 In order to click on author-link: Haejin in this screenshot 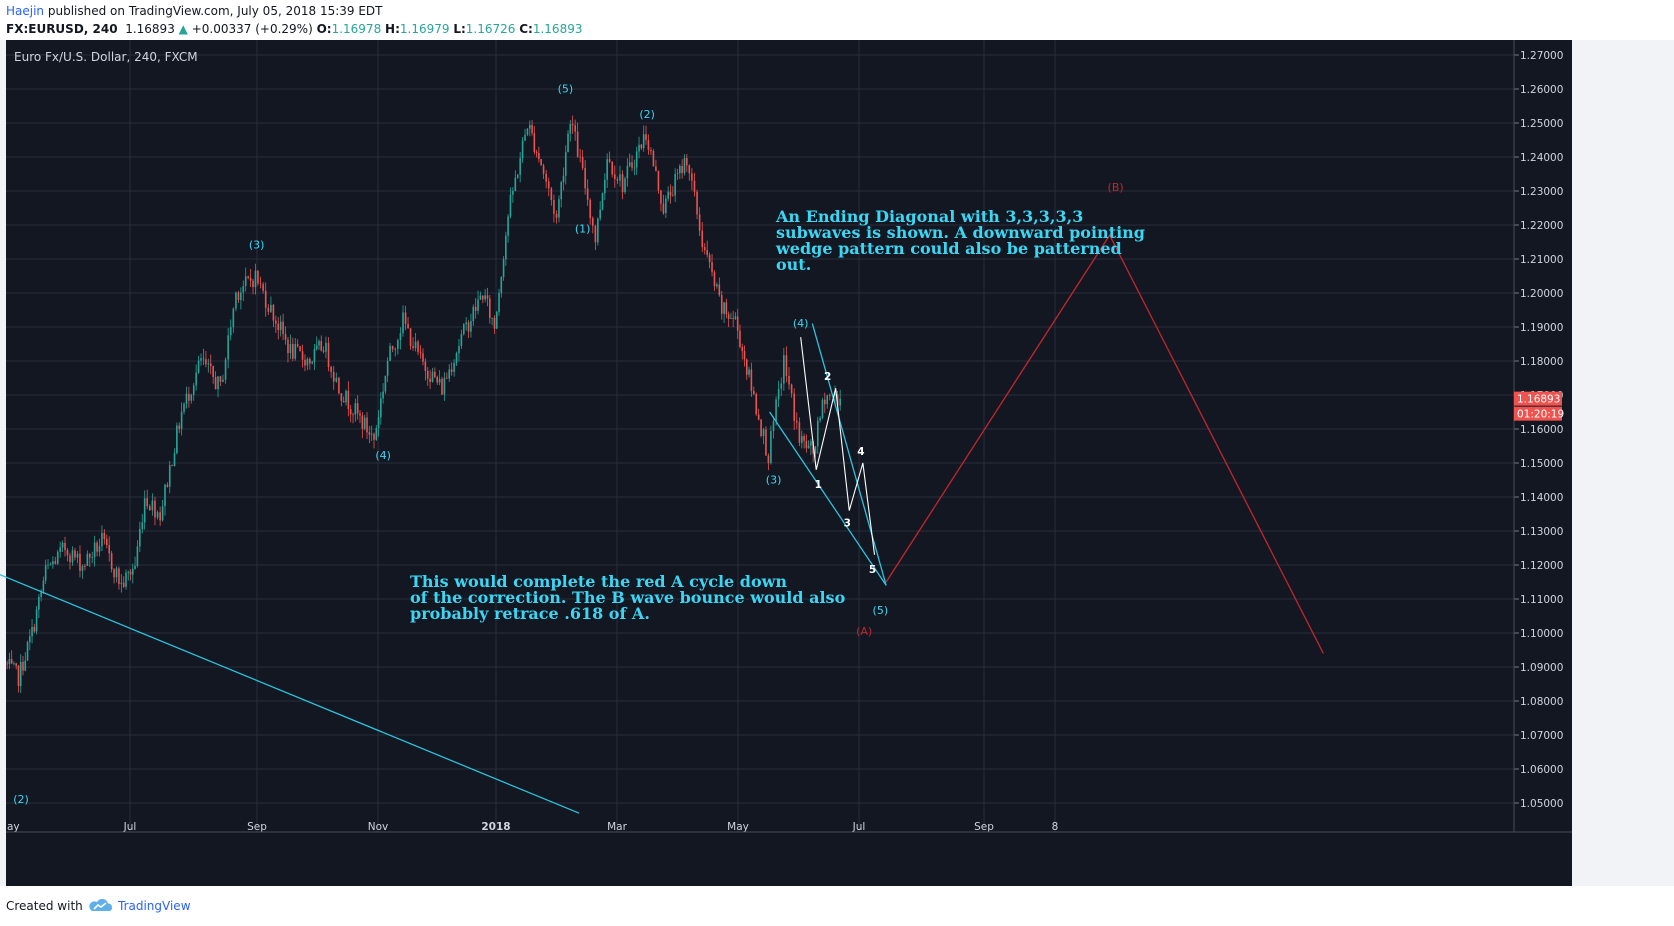, I will do `click(25, 11)`.